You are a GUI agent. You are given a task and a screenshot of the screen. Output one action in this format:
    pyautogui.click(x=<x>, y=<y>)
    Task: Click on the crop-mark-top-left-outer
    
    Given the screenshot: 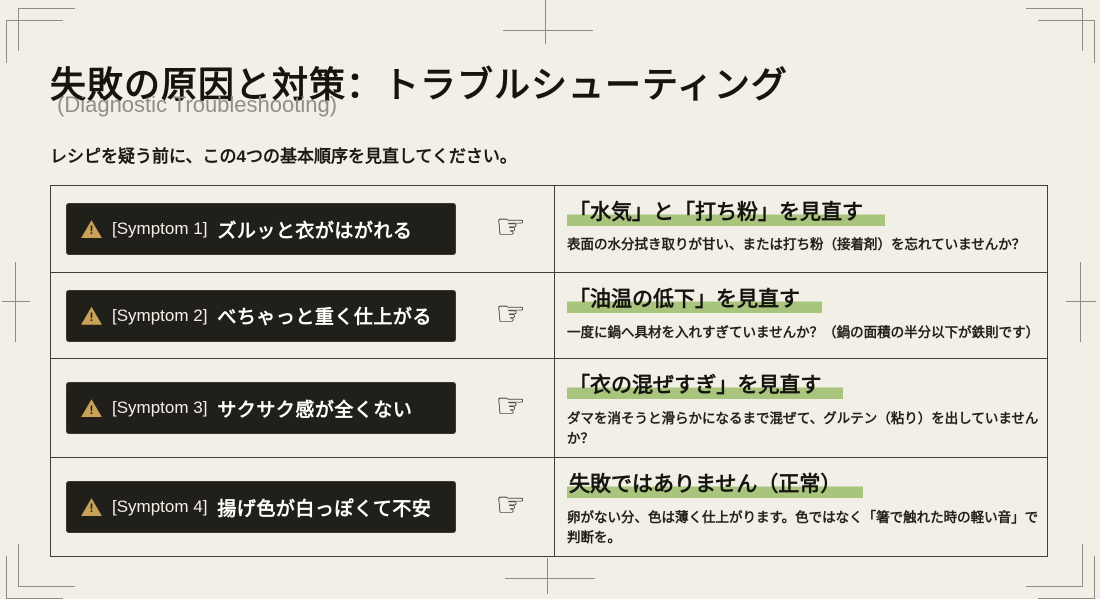 What is the action you would take?
    pyautogui.click(x=46, y=29)
    